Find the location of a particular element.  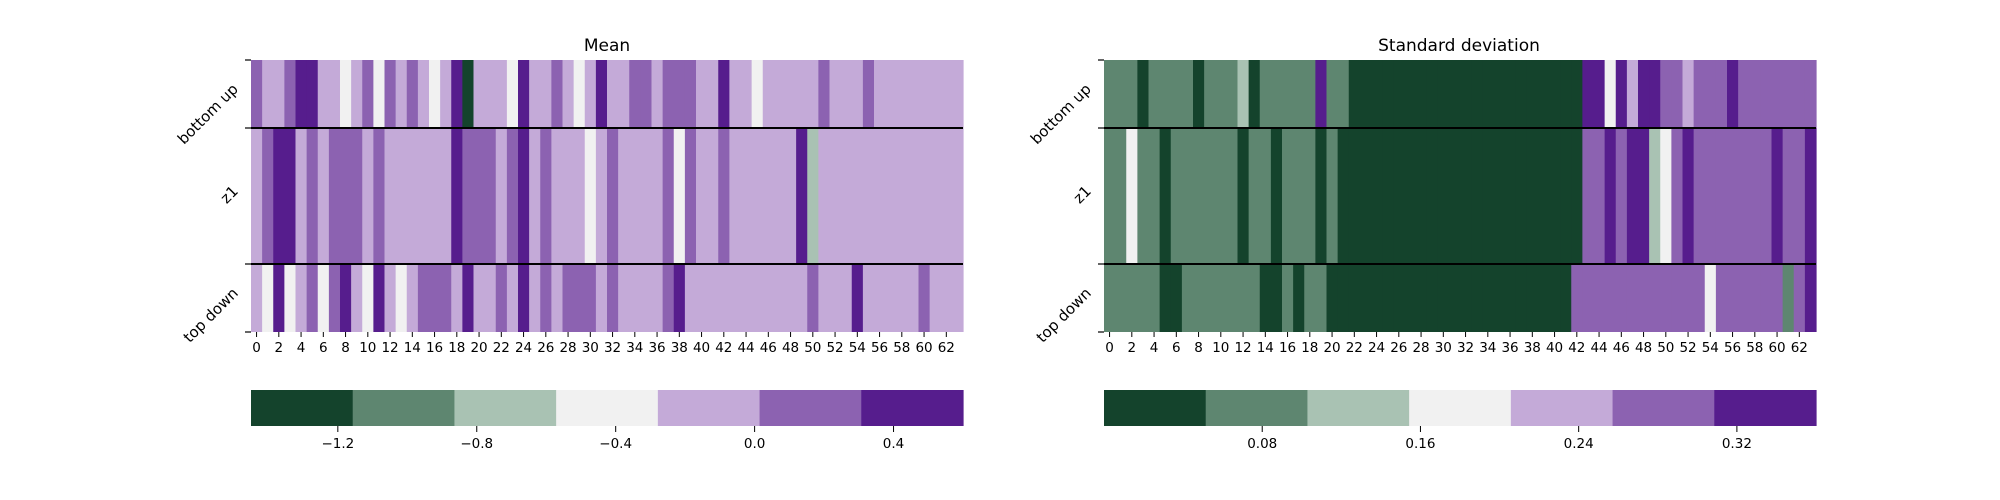

x-tick-label: 42 is located at coordinates (723, 348).